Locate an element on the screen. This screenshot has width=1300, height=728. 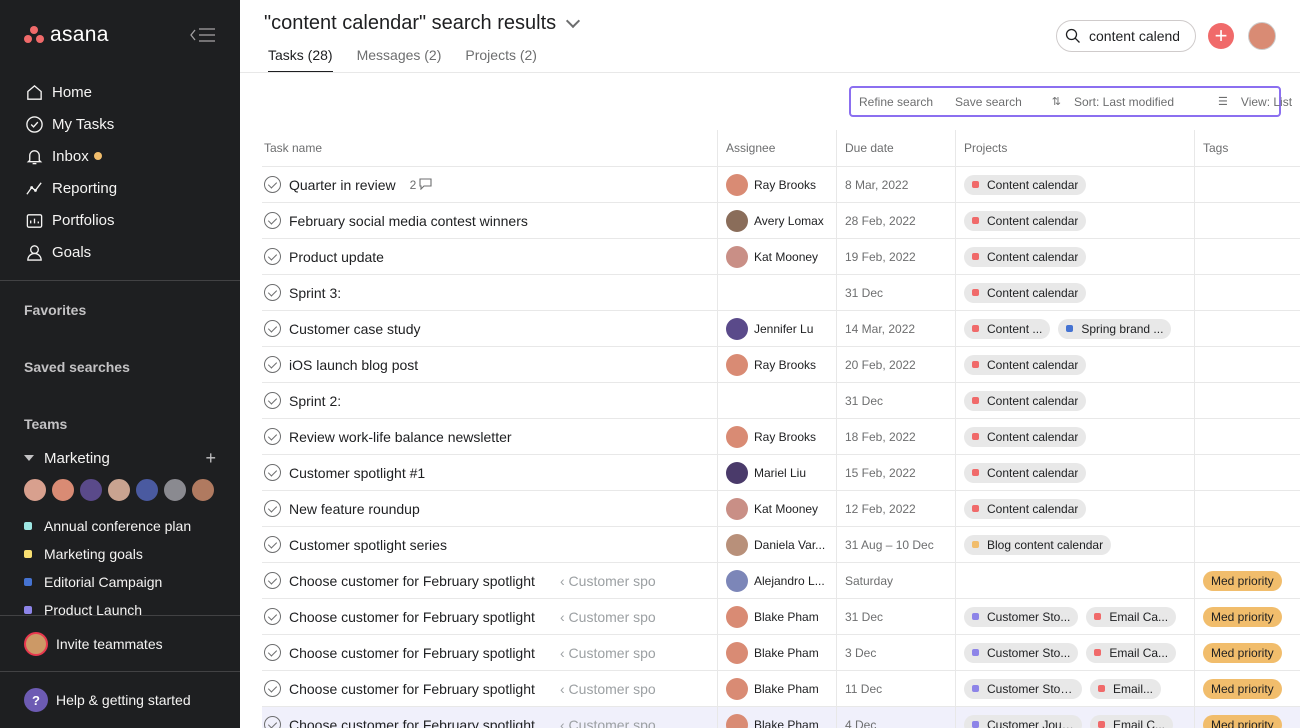
due-date-cell: 18 Feb, 2022 is located at coordinates (895, 436).